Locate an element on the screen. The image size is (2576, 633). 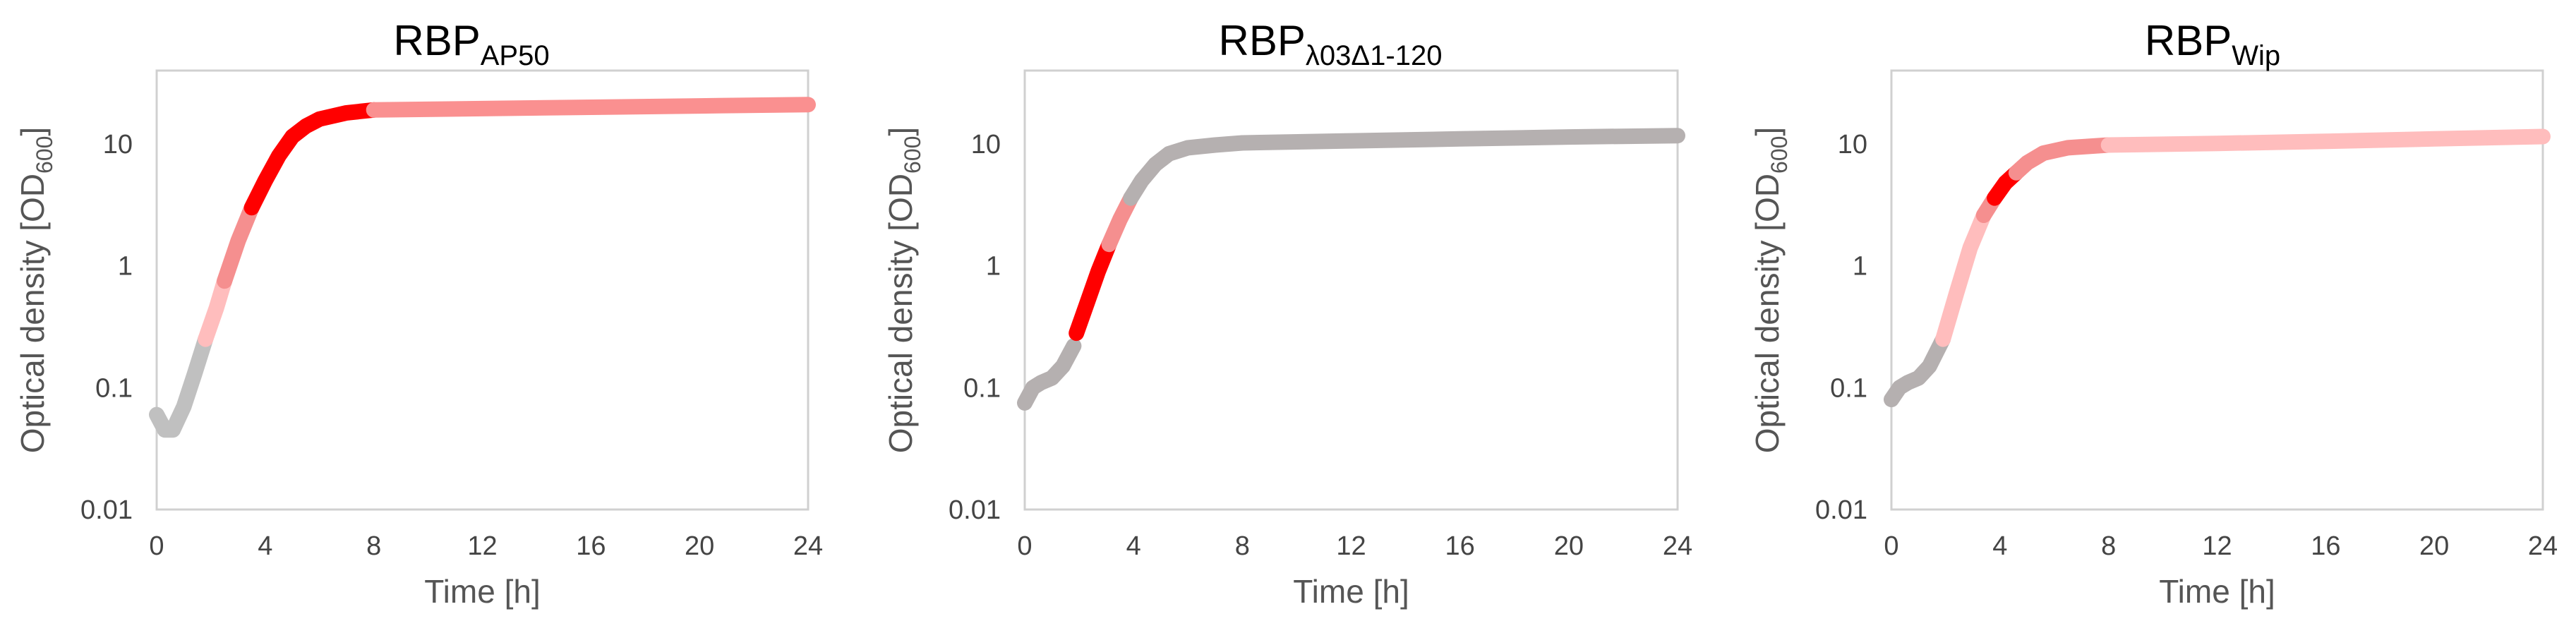
chart-title: RBPWip is located at coordinates (2212, 44).